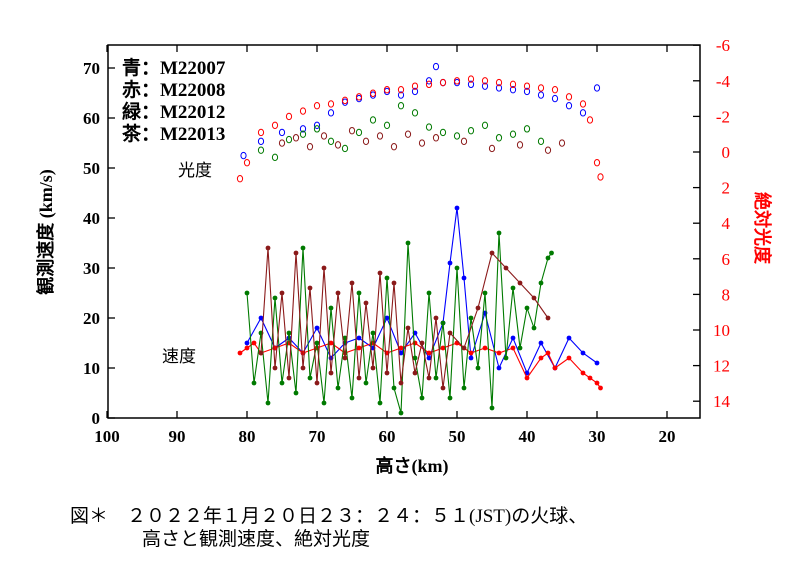 Image resolution: width=800 pixels, height=580 pixels. Describe the element at coordinates (762, 228) in the screenshot. I see `y-axis-right-title: 絶対光度` at that location.